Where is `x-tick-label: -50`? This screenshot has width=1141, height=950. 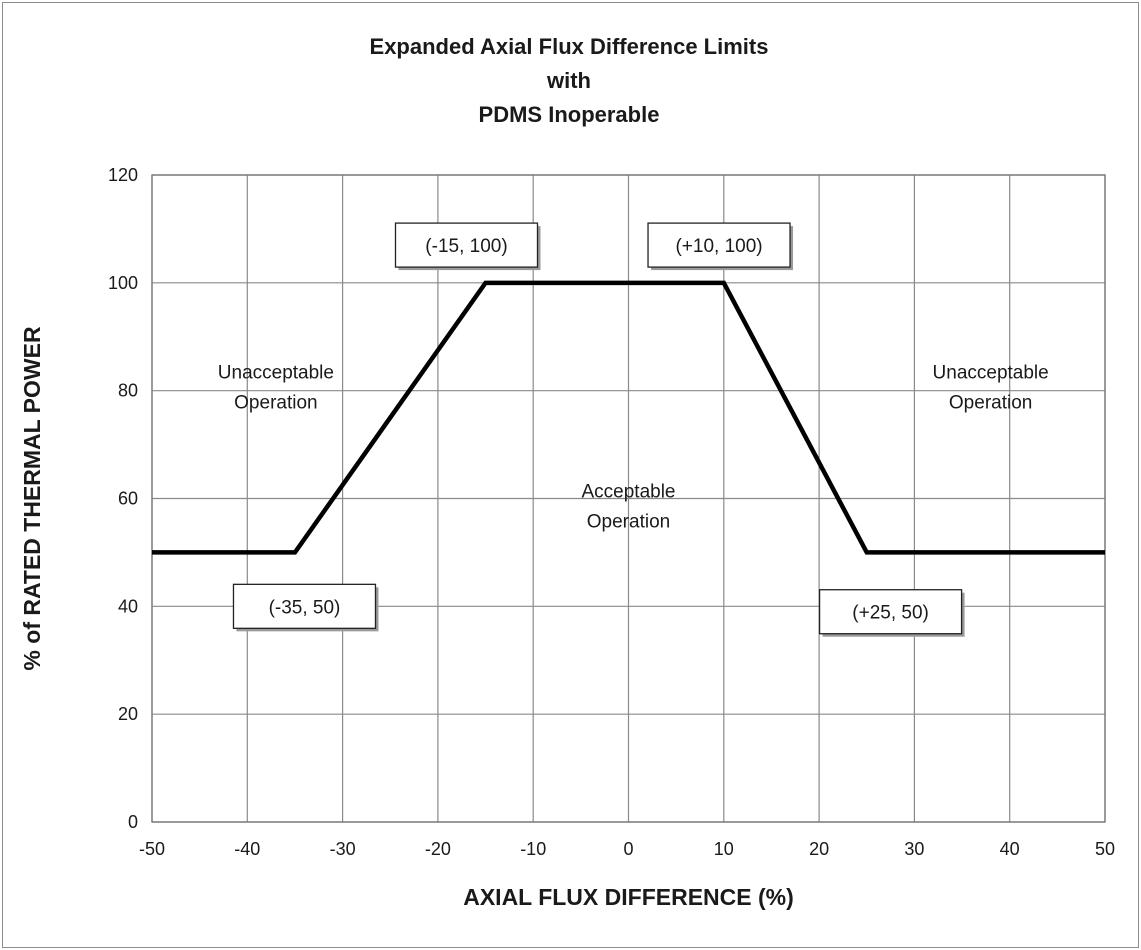
x-tick-label: -50 is located at coordinates (152, 849).